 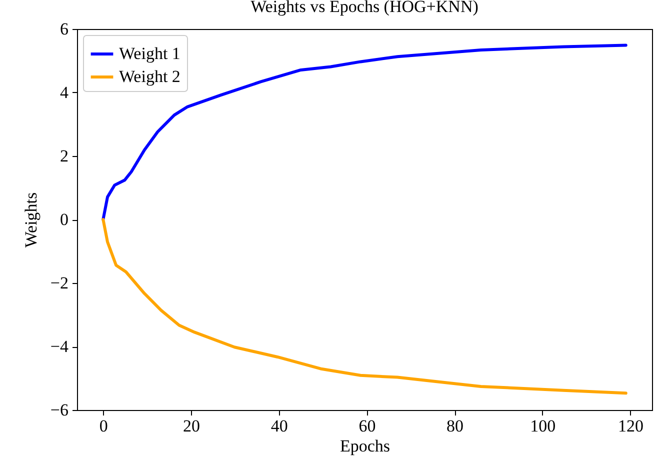 What do you see at coordinates (191, 426) in the screenshot?
I see `x-tick-label: 20` at bounding box center [191, 426].